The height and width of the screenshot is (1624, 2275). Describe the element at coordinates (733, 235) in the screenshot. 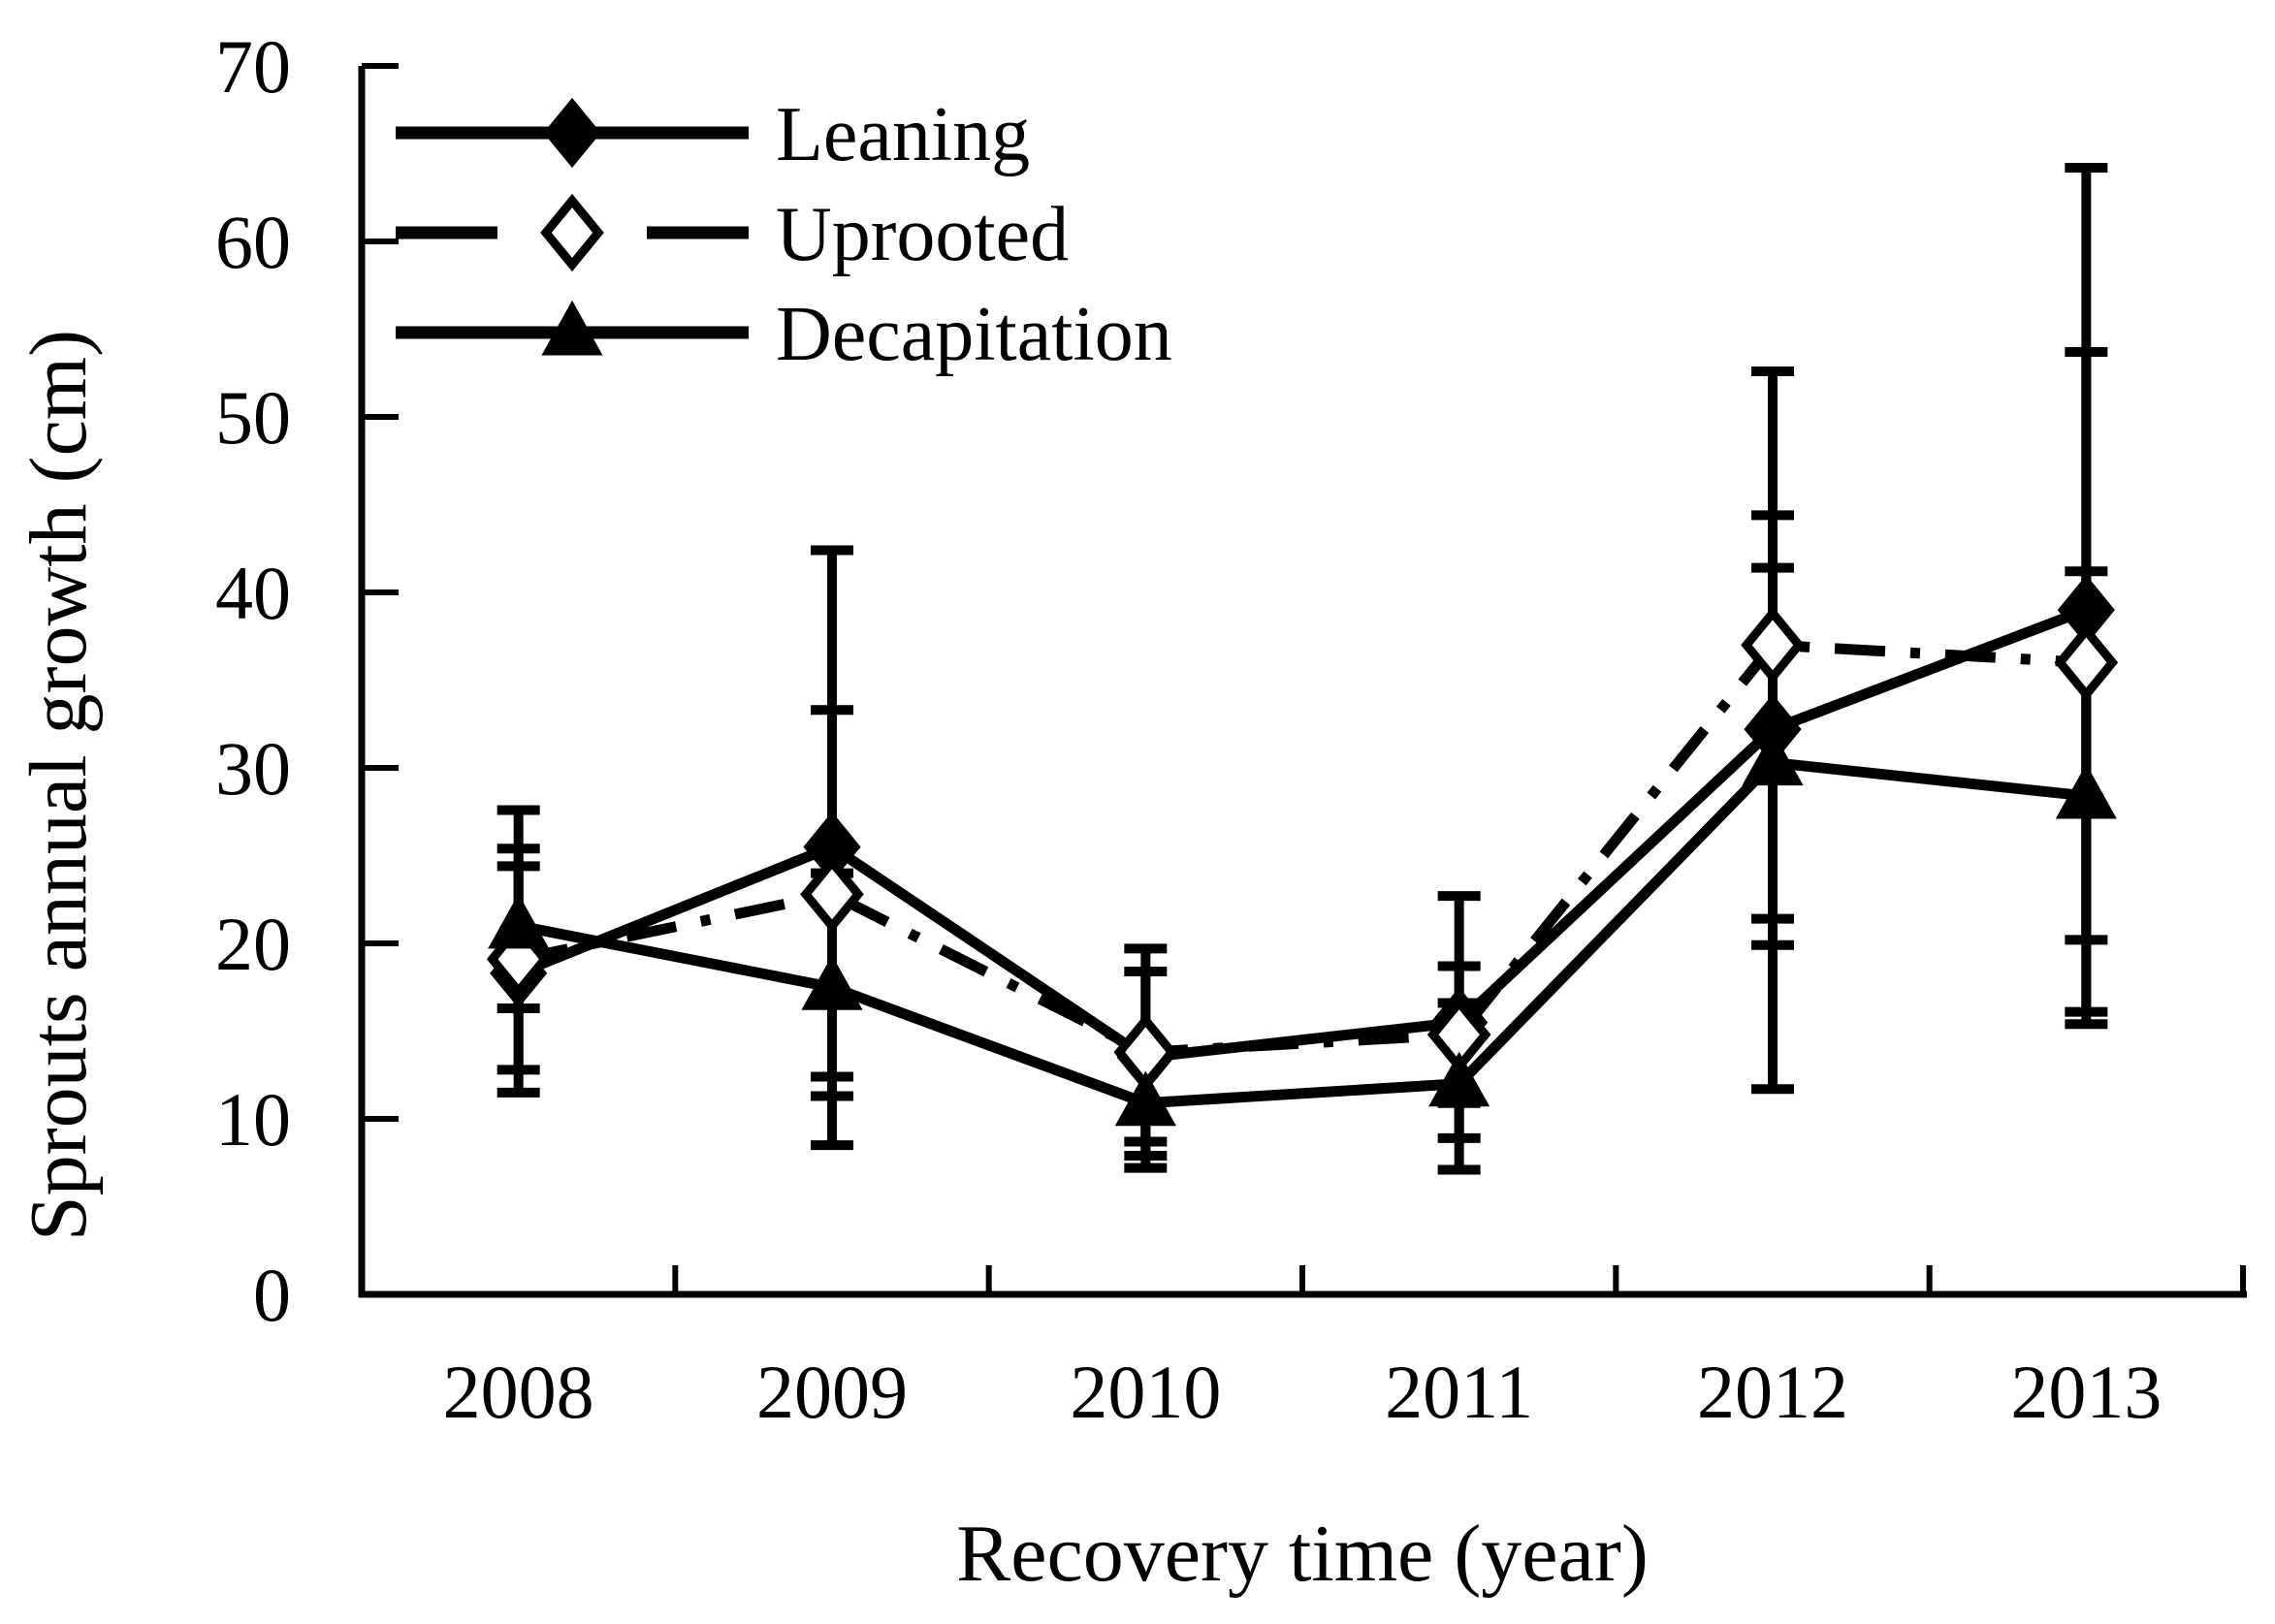

I see `legend-item-uprooted: Uprooted` at that location.